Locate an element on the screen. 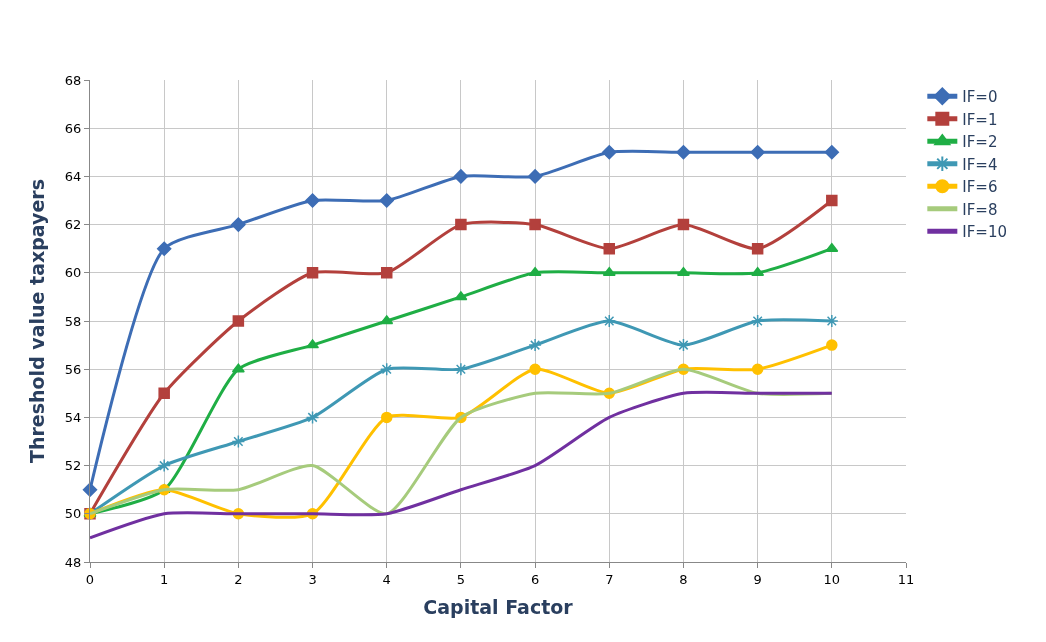 The height and width of the screenshot is (642, 1046). y-tick-label: 62 is located at coordinates (73, 225).